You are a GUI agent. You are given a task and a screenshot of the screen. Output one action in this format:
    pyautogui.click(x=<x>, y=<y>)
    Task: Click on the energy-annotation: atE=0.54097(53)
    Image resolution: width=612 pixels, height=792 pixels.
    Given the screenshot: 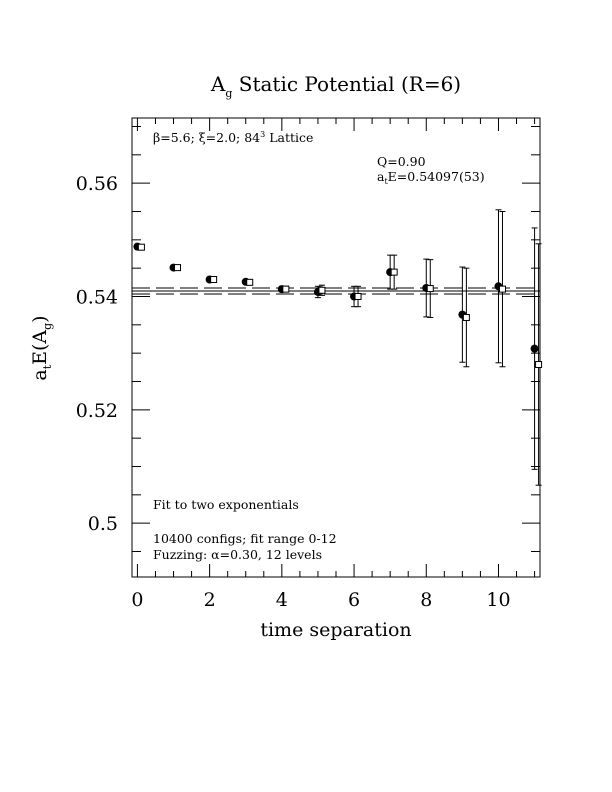 What is the action you would take?
    pyautogui.click(x=431, y=177)
    